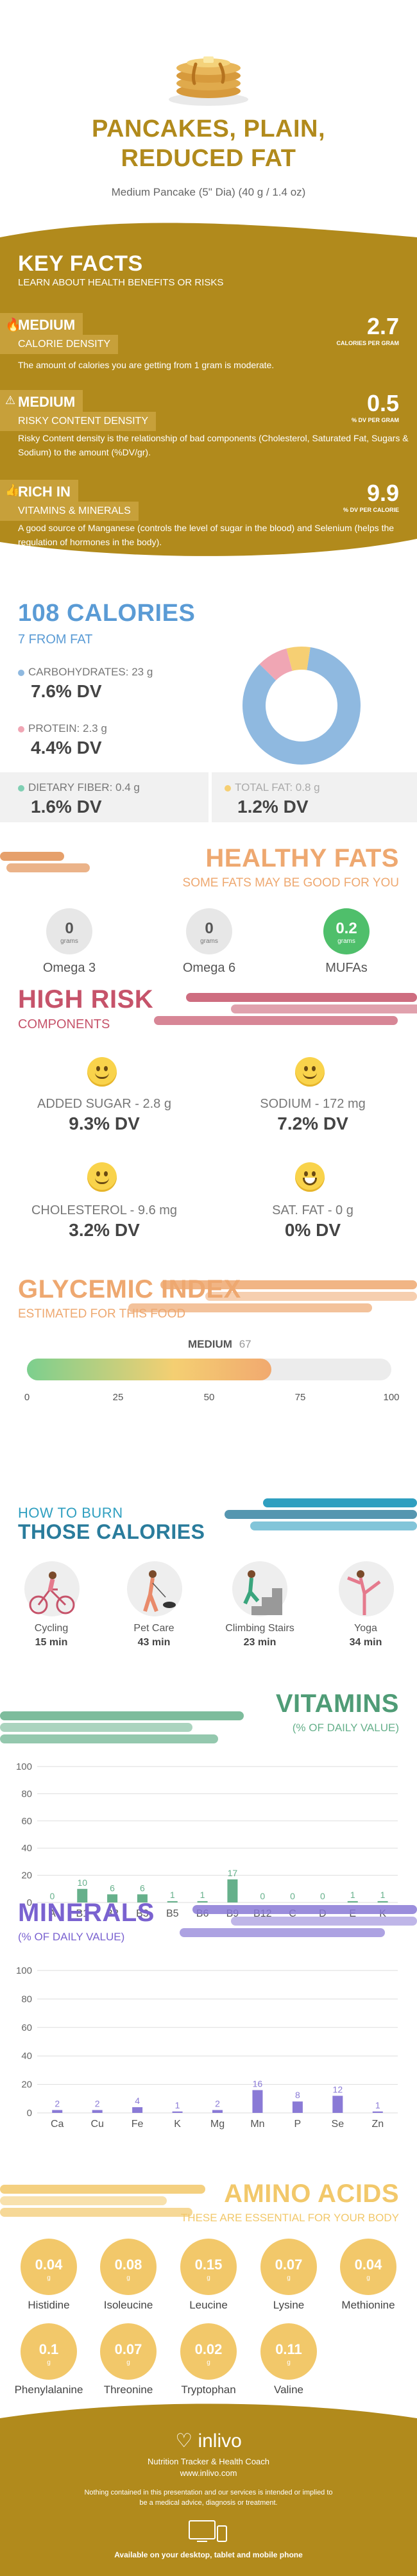  Describe the element at coordinates (277, 787) in the screenshot. I see `item-label: TOTAL FAT: 0.8 g` at that location.